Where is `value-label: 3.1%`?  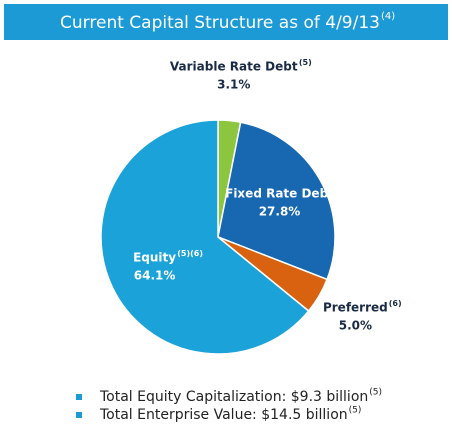 value-label: 3.1% is located at coordinates (233, 84).